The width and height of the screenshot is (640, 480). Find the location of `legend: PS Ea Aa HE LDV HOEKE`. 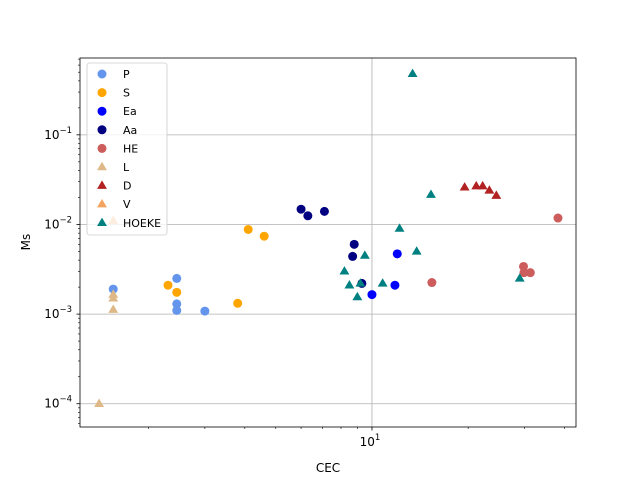

legend: PS Ea Aa HE LDV HOEKE is located at coordinates (127, 149).